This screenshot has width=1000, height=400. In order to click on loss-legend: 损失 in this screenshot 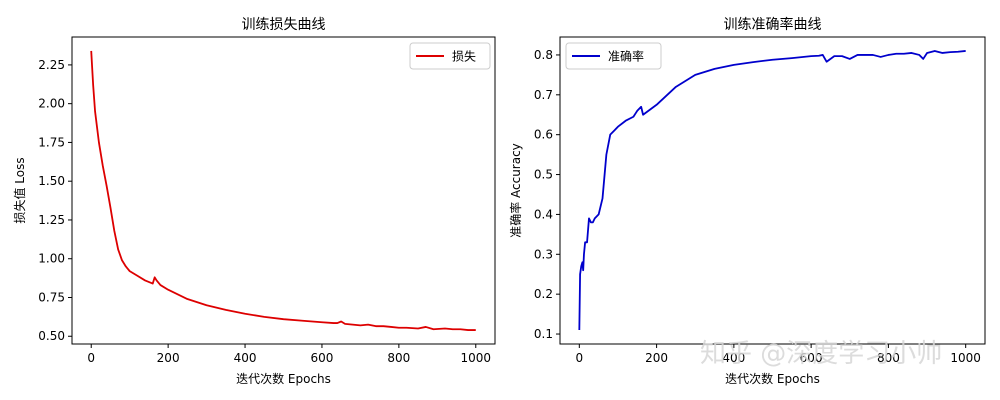, I will do `click(450, 56)`.